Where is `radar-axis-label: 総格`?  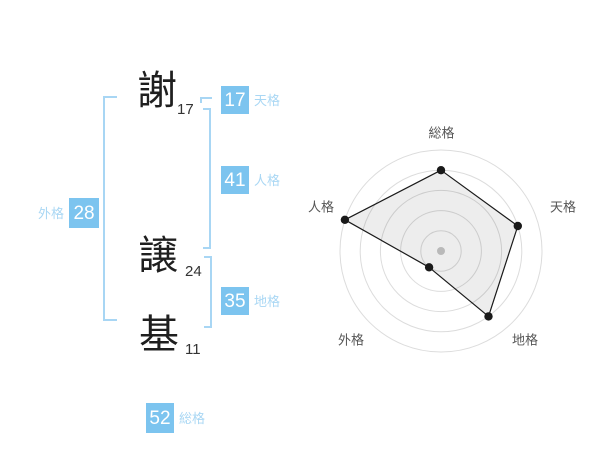 radar-axis-label: 総格 is located at coordinates (441, 133).